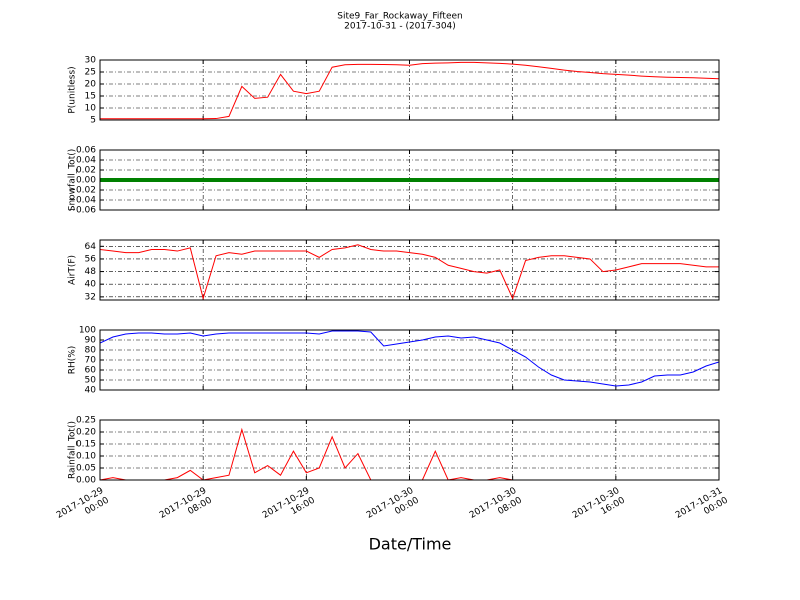  What do you see at coordinates (90, 73) in the screenshot?
I see `y-tick-label: 25` at bounding box center [90, 73].